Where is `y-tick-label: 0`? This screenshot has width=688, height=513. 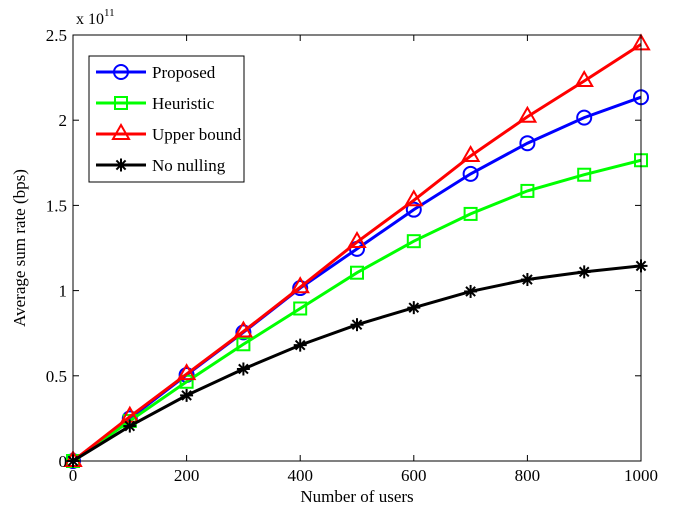 y-tick-label: 0 is located at coordinates (63, 461).